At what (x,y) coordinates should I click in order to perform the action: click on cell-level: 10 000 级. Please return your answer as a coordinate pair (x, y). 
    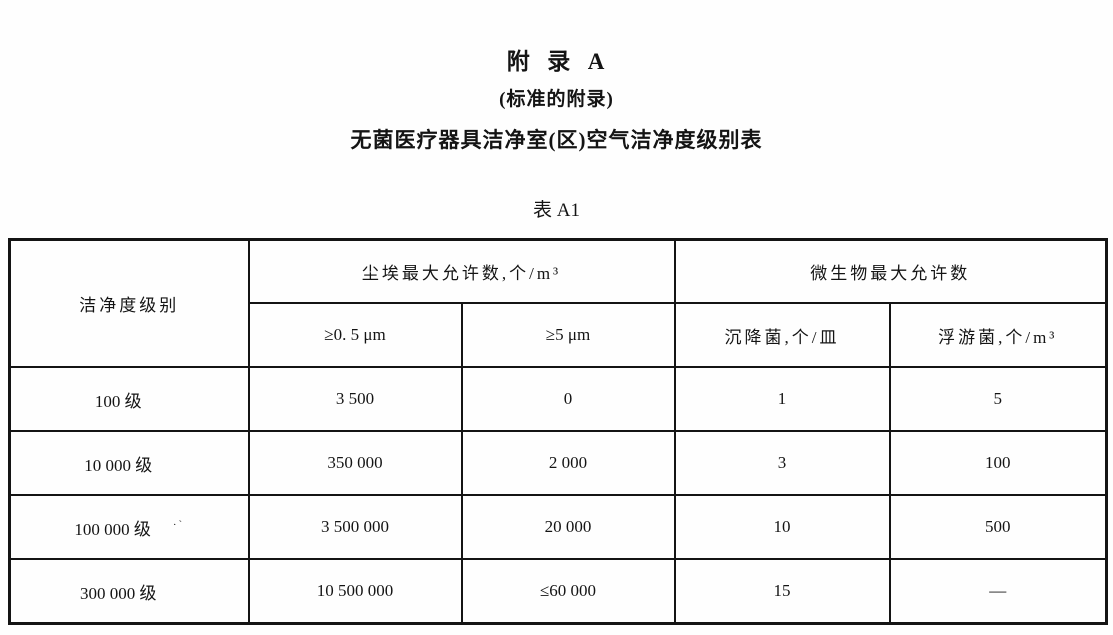
    Looking at the image, I should click on (129, 463).